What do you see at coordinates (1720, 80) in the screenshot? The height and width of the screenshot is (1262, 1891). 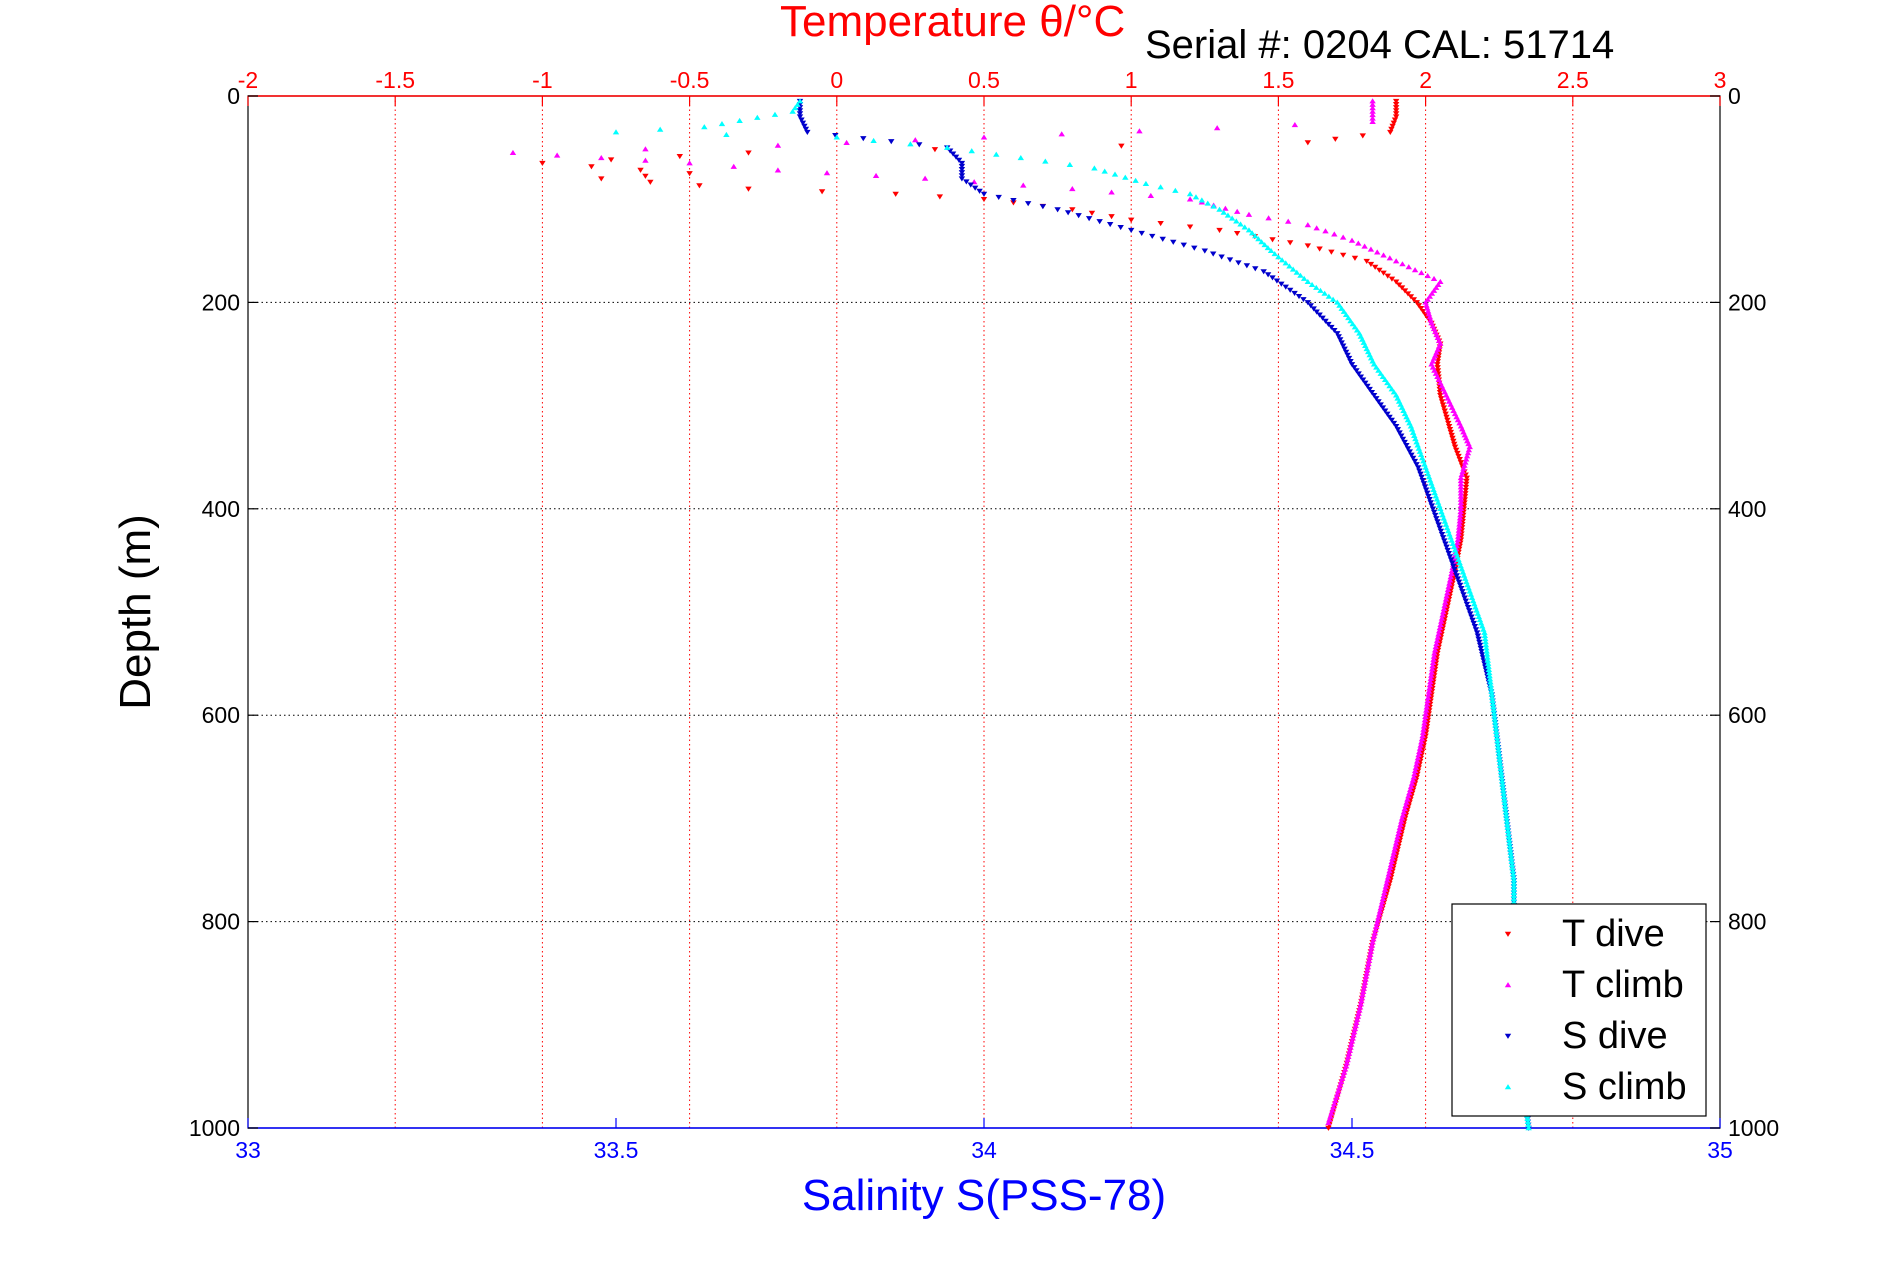 I see `top-tick-label: 3` at bounding box center [1720, 80].